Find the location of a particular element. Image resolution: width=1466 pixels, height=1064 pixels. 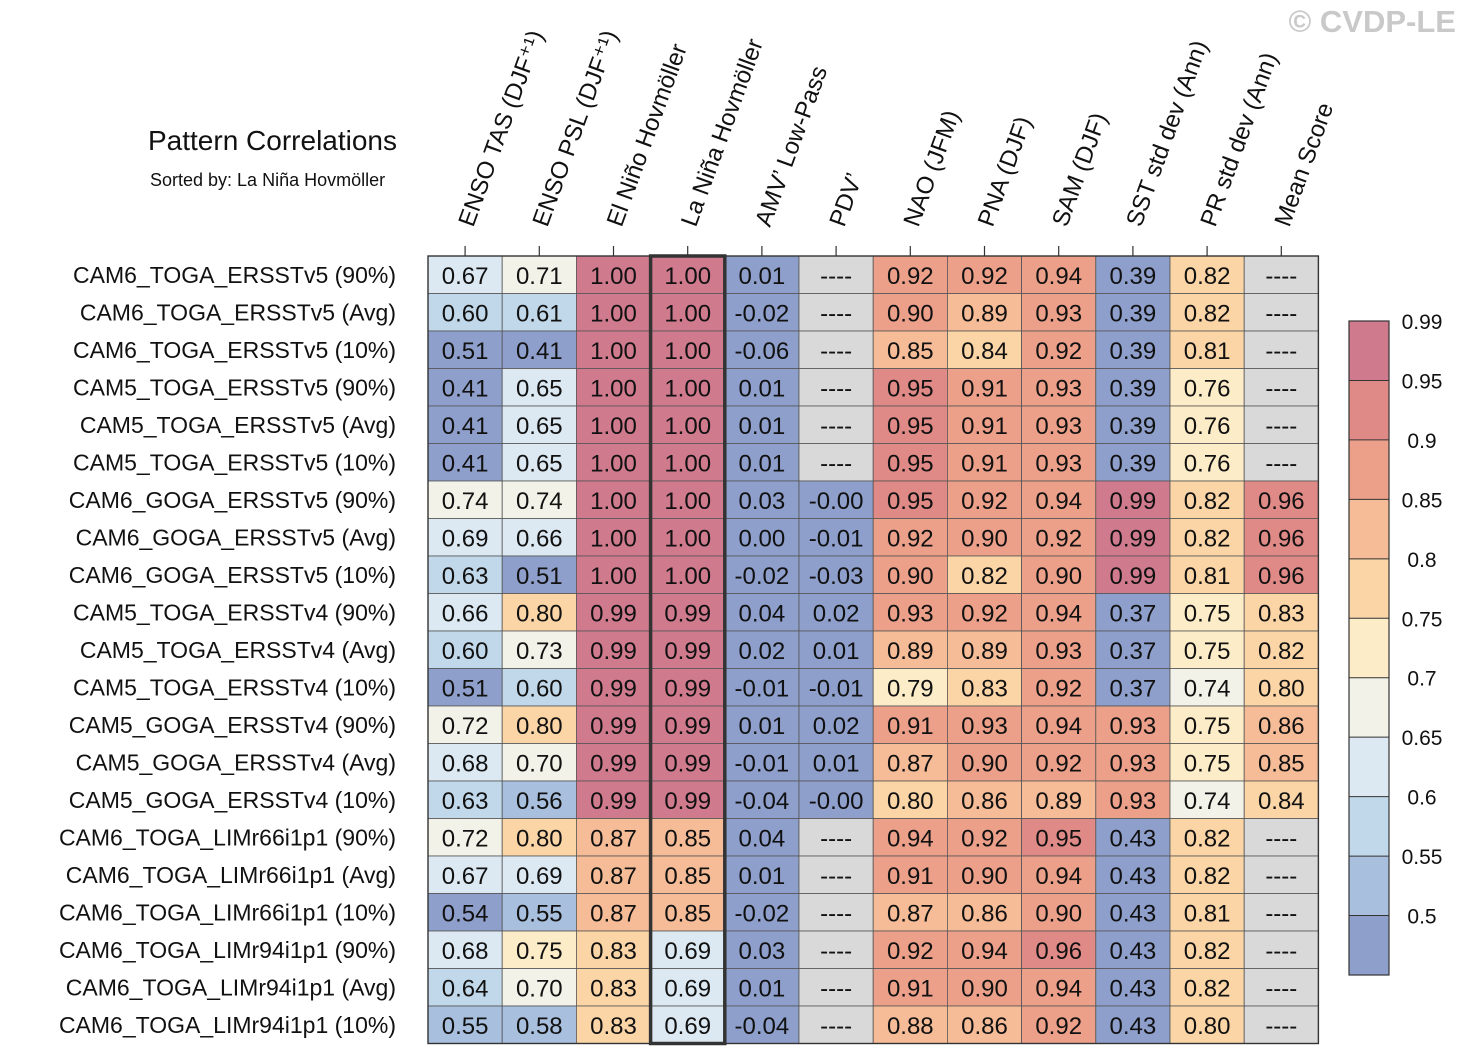

cell-value: 0.72 is located at coordinates (465, 726).